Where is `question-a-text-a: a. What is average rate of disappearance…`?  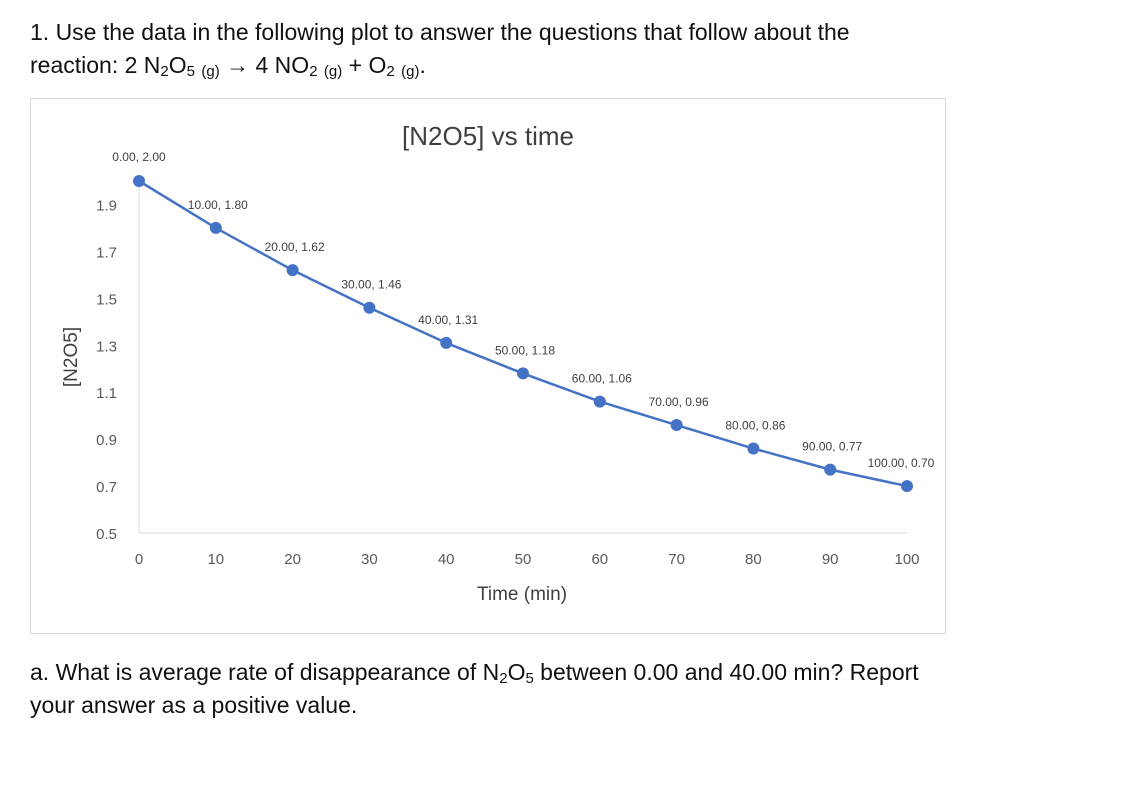
question-a-text-a: a. What is average rate of disappearance… is located at coordinates (265, 672).